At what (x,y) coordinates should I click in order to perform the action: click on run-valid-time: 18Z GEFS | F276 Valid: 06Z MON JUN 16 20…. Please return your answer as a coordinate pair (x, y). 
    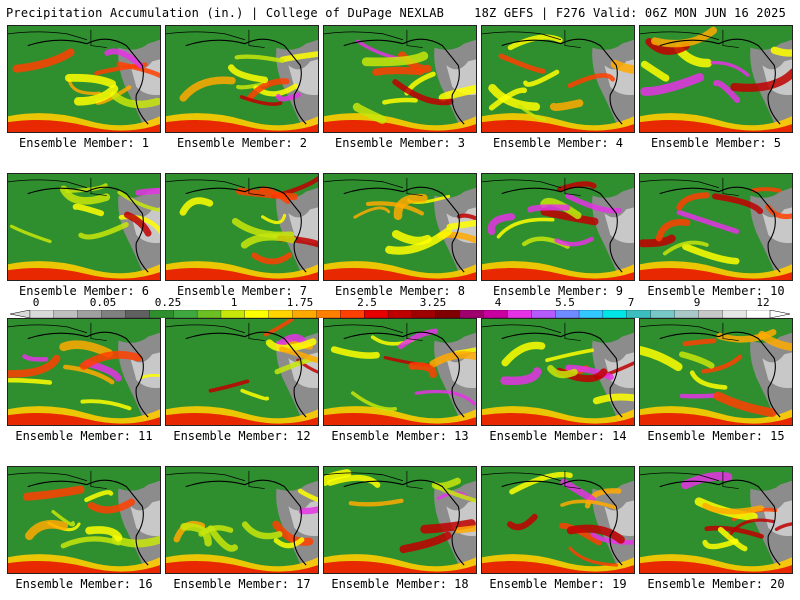
    Looking at the image, I should click on (630, 13).